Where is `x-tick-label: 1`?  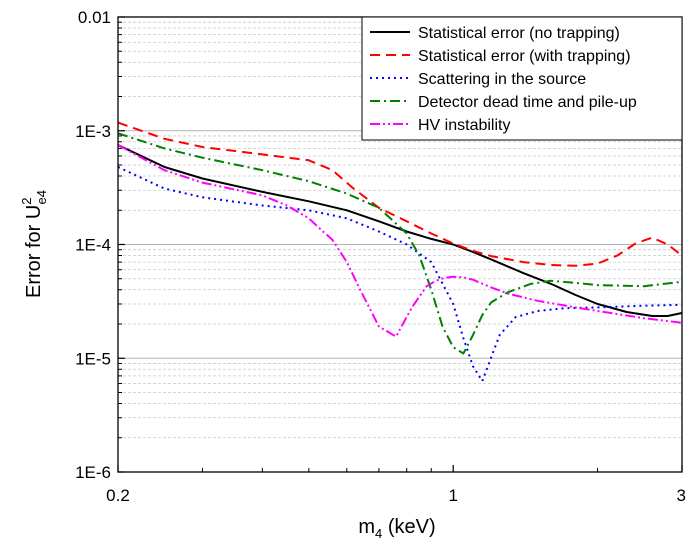 x-tick-label: 1 is located at coordinates (452, 495).